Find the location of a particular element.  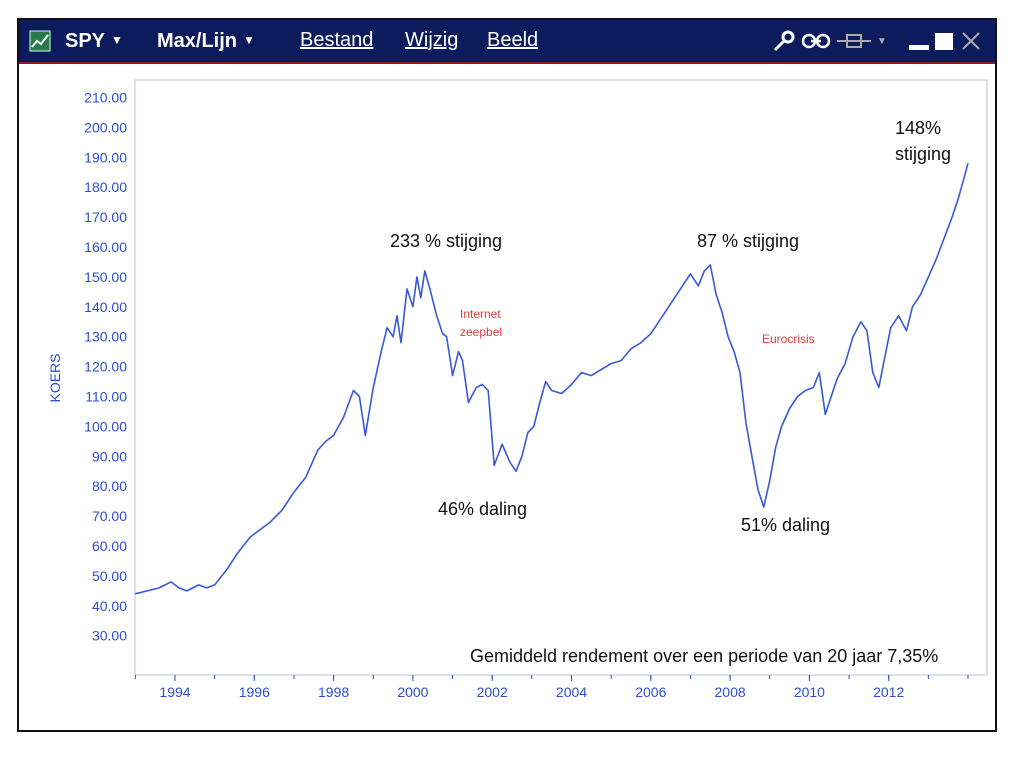

x-tick-label: 1996 is located at coordinates (254, 692).